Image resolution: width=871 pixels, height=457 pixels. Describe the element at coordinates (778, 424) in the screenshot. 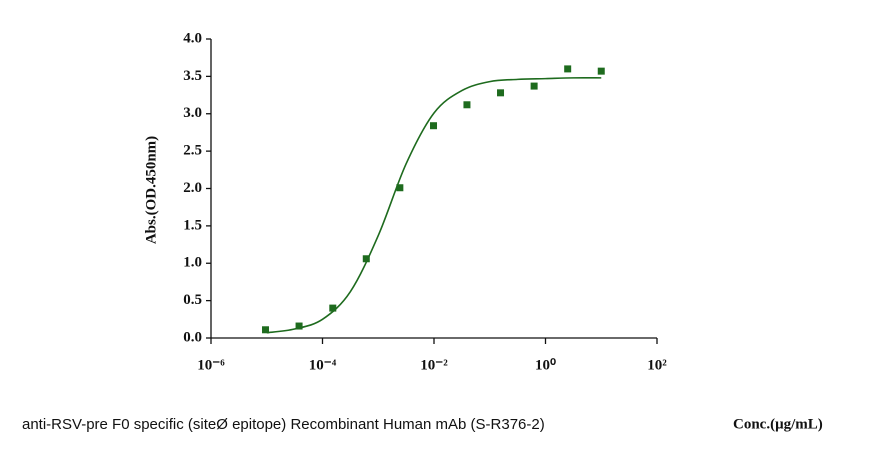

I see `x-axis-label: Conc.(μg/mL)` at that location.